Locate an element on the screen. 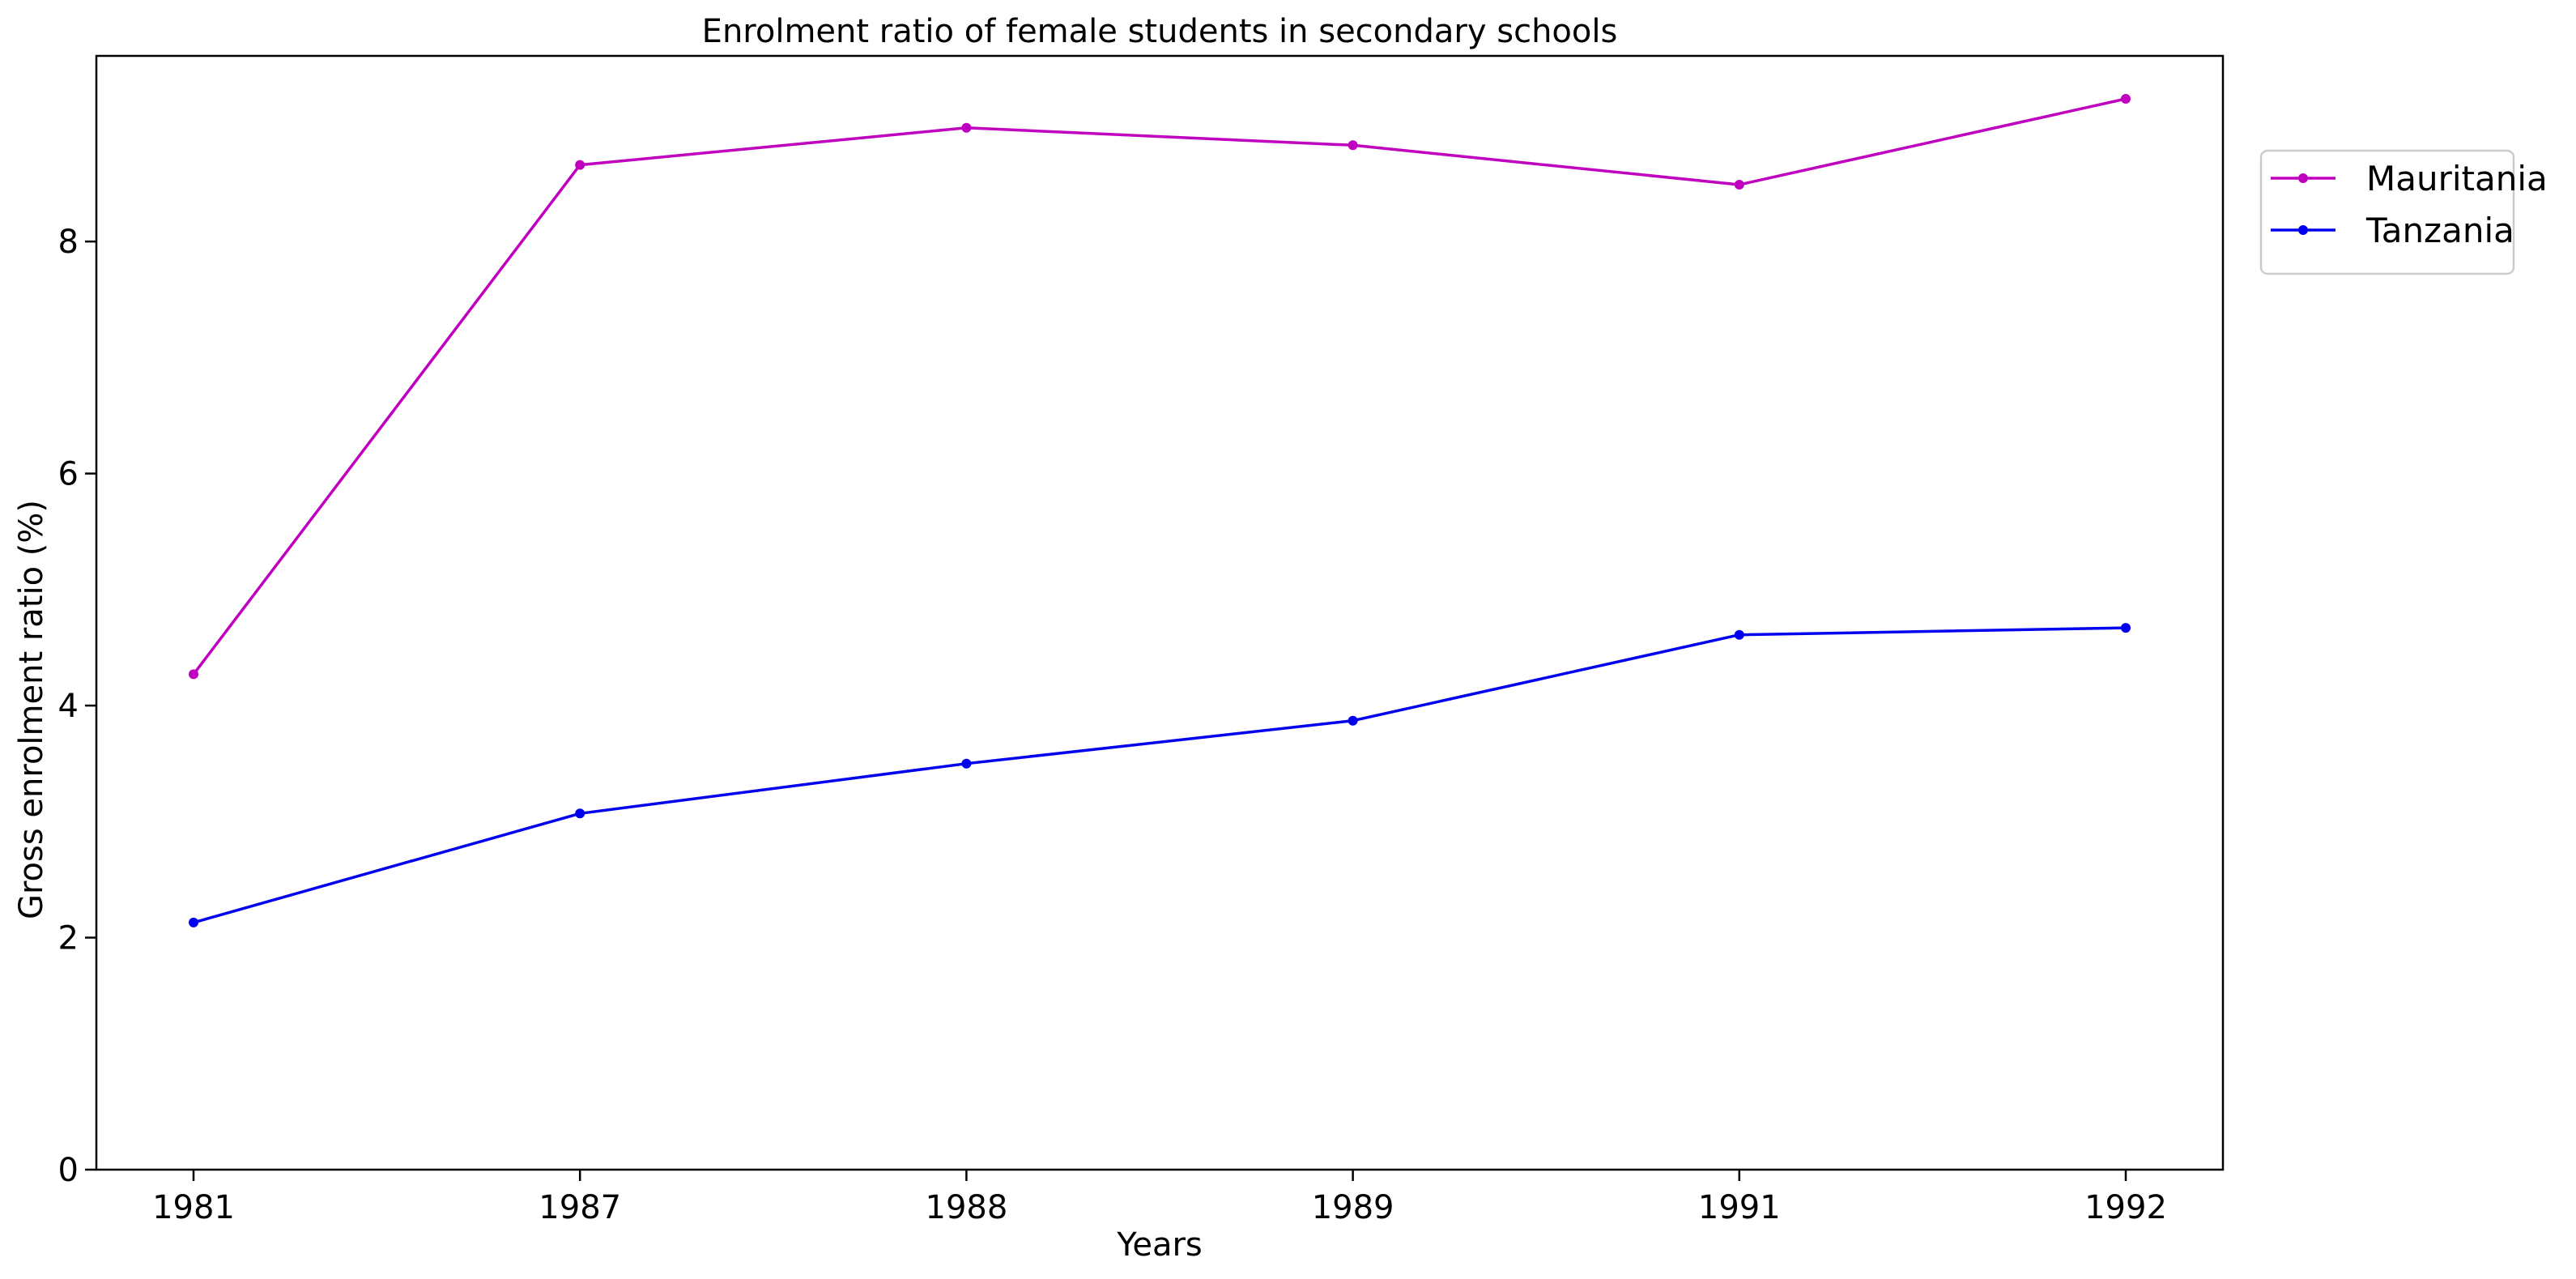  y-tick-label: 8 is located at coordinates (68, 242).